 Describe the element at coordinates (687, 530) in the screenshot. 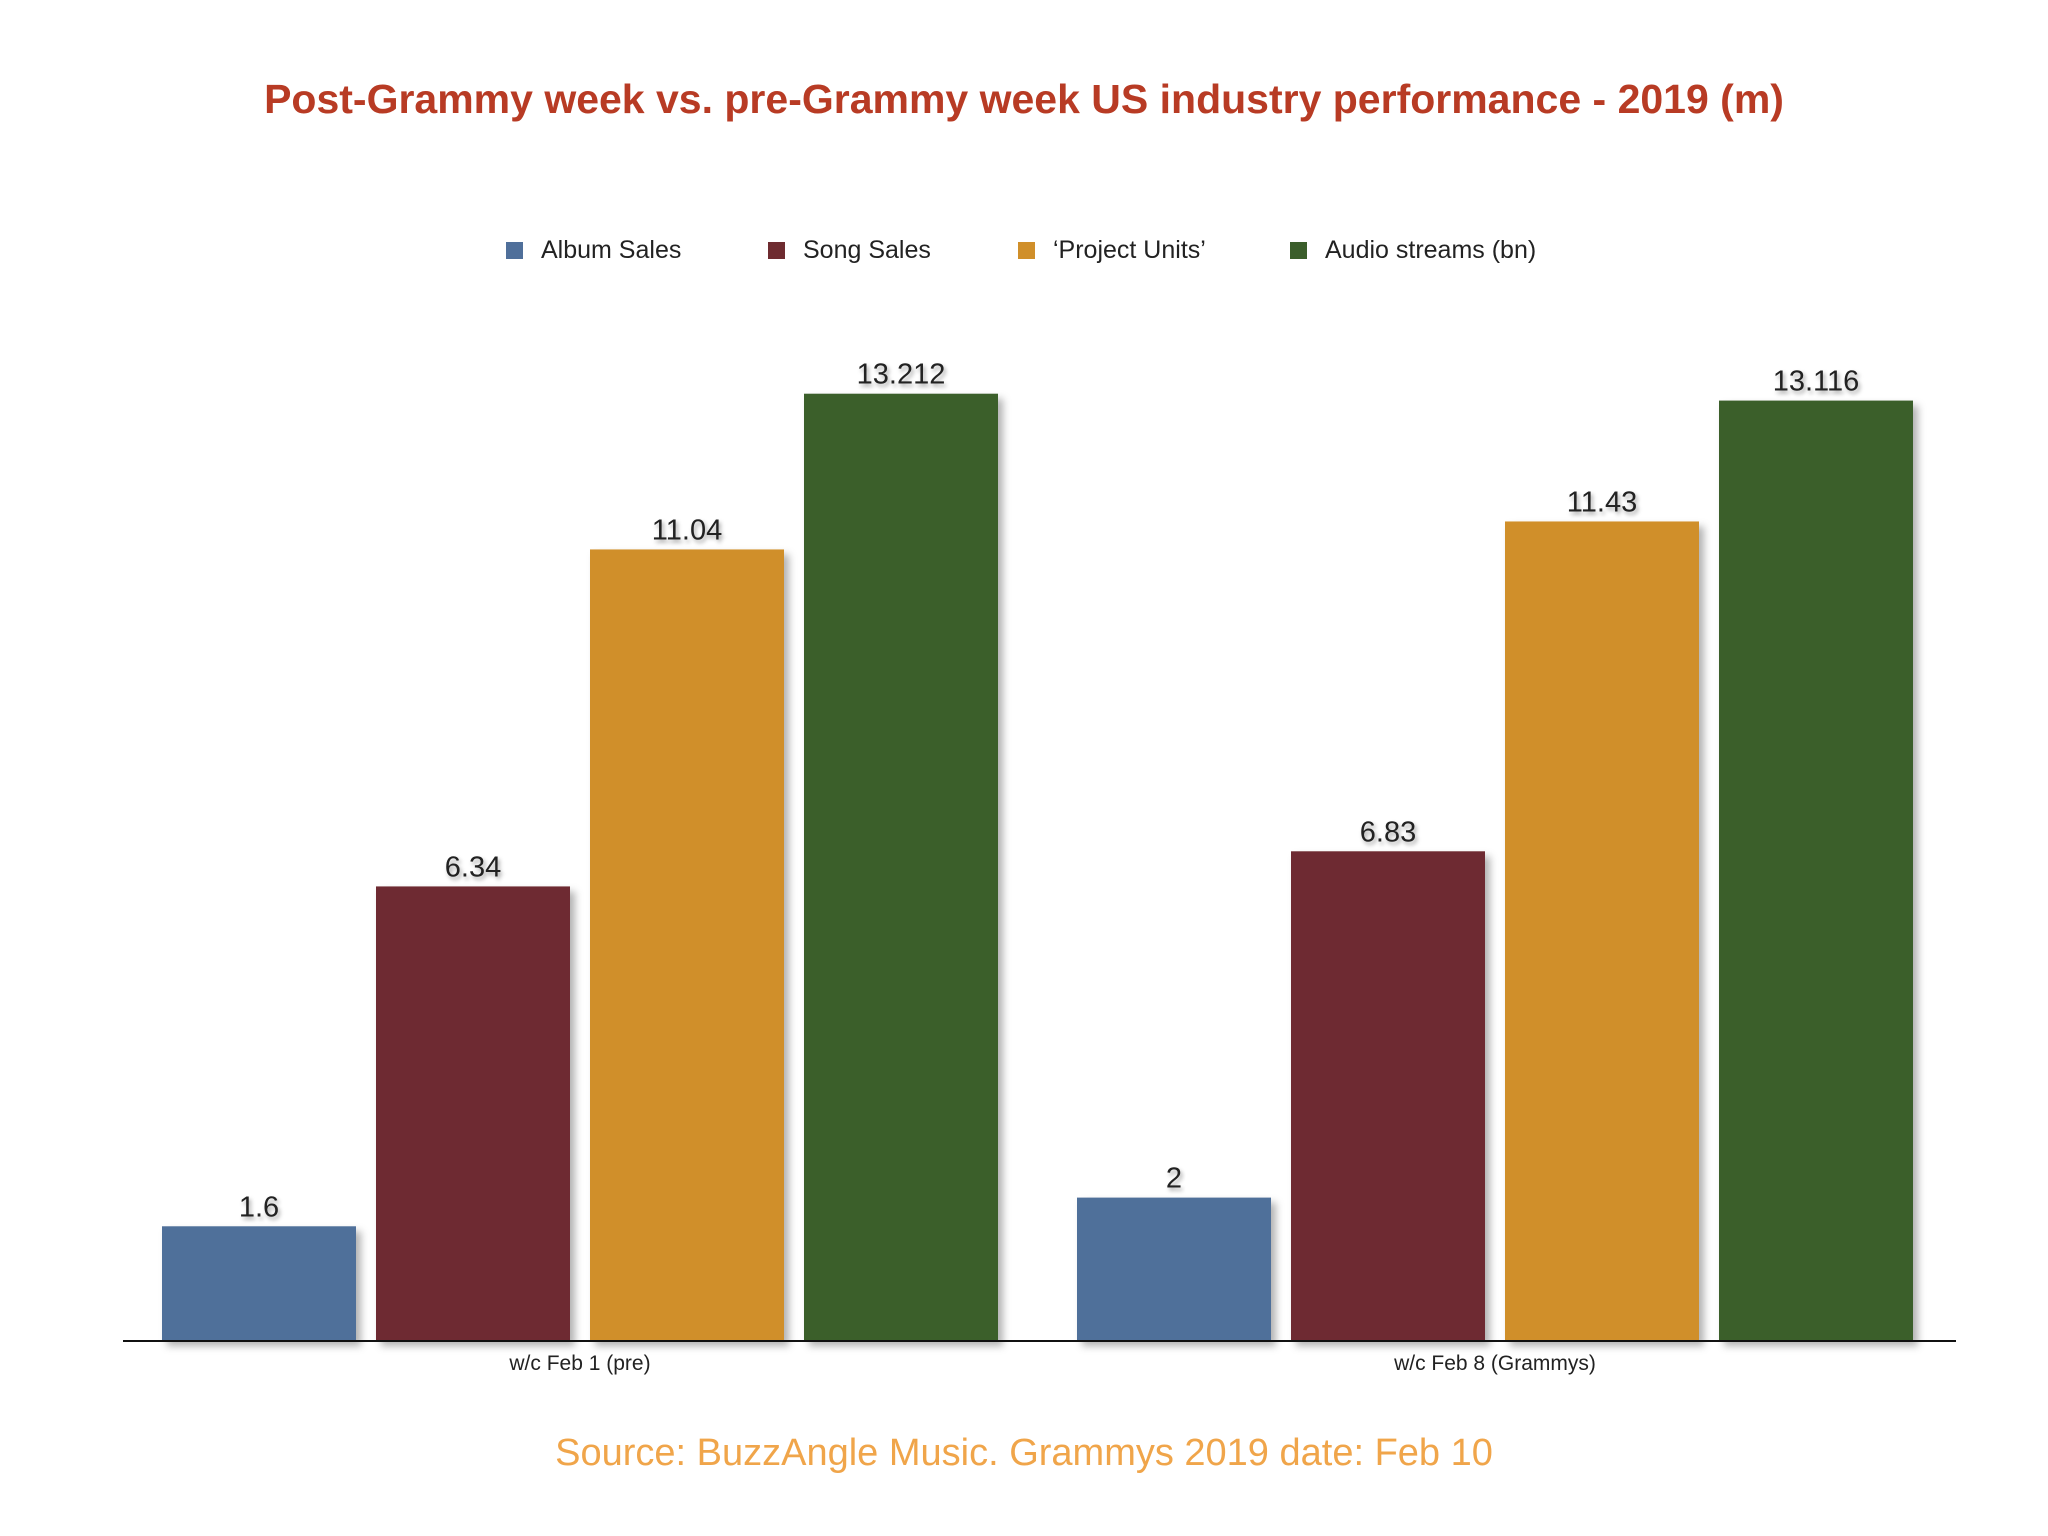

I see `data-label-project-units-1: 11.04` at that location.